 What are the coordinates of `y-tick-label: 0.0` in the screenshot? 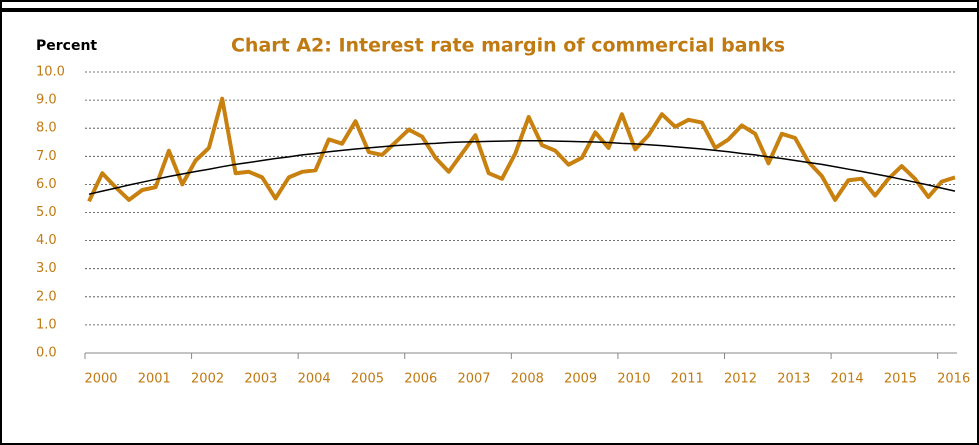 It's located at (46, 353).